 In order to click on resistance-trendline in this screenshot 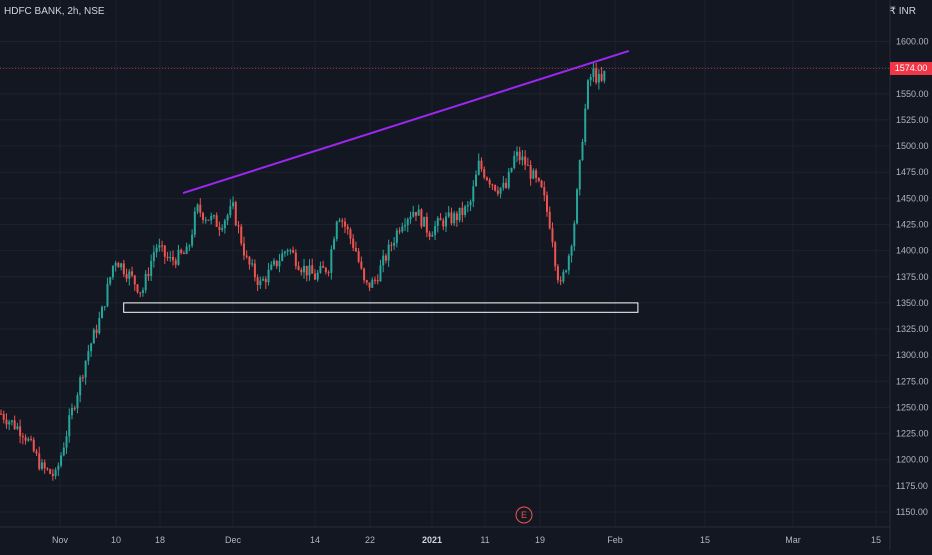, I will do `click(406, 122)`.